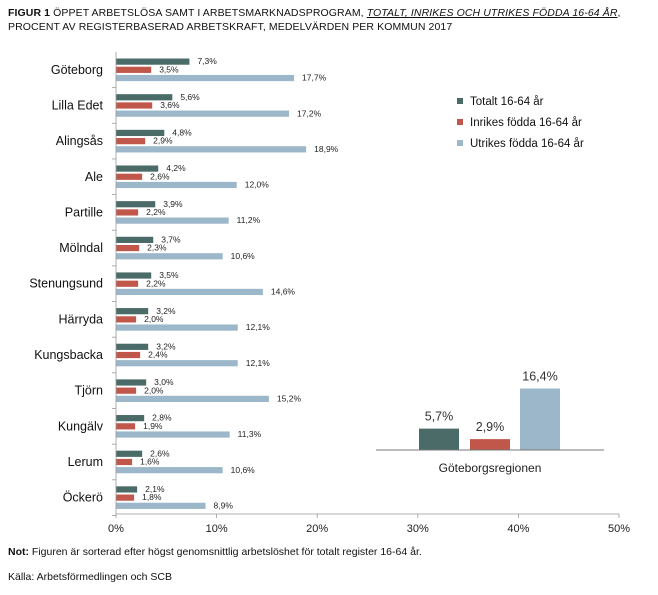 The image size is (658, 595). I want to click on data-label: 18,9%, so click(326, 149).